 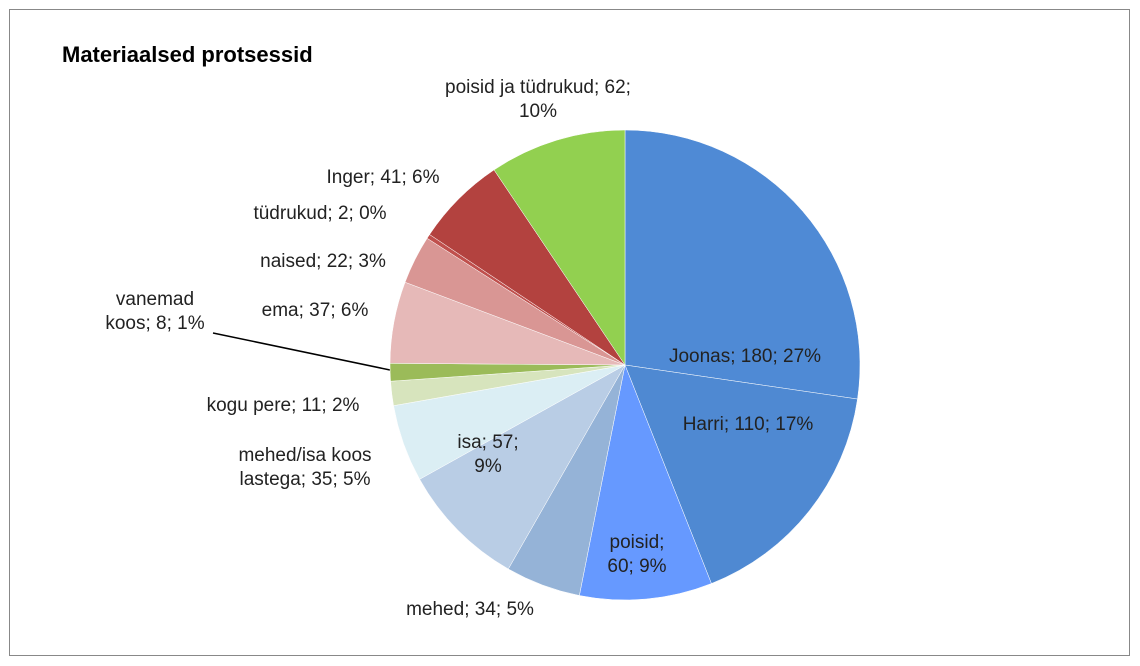 What do you see at coordinates (488, 454) in the screenshot?
I see `data-label: isa; 57; 9%` at bounding box center [488, 454].